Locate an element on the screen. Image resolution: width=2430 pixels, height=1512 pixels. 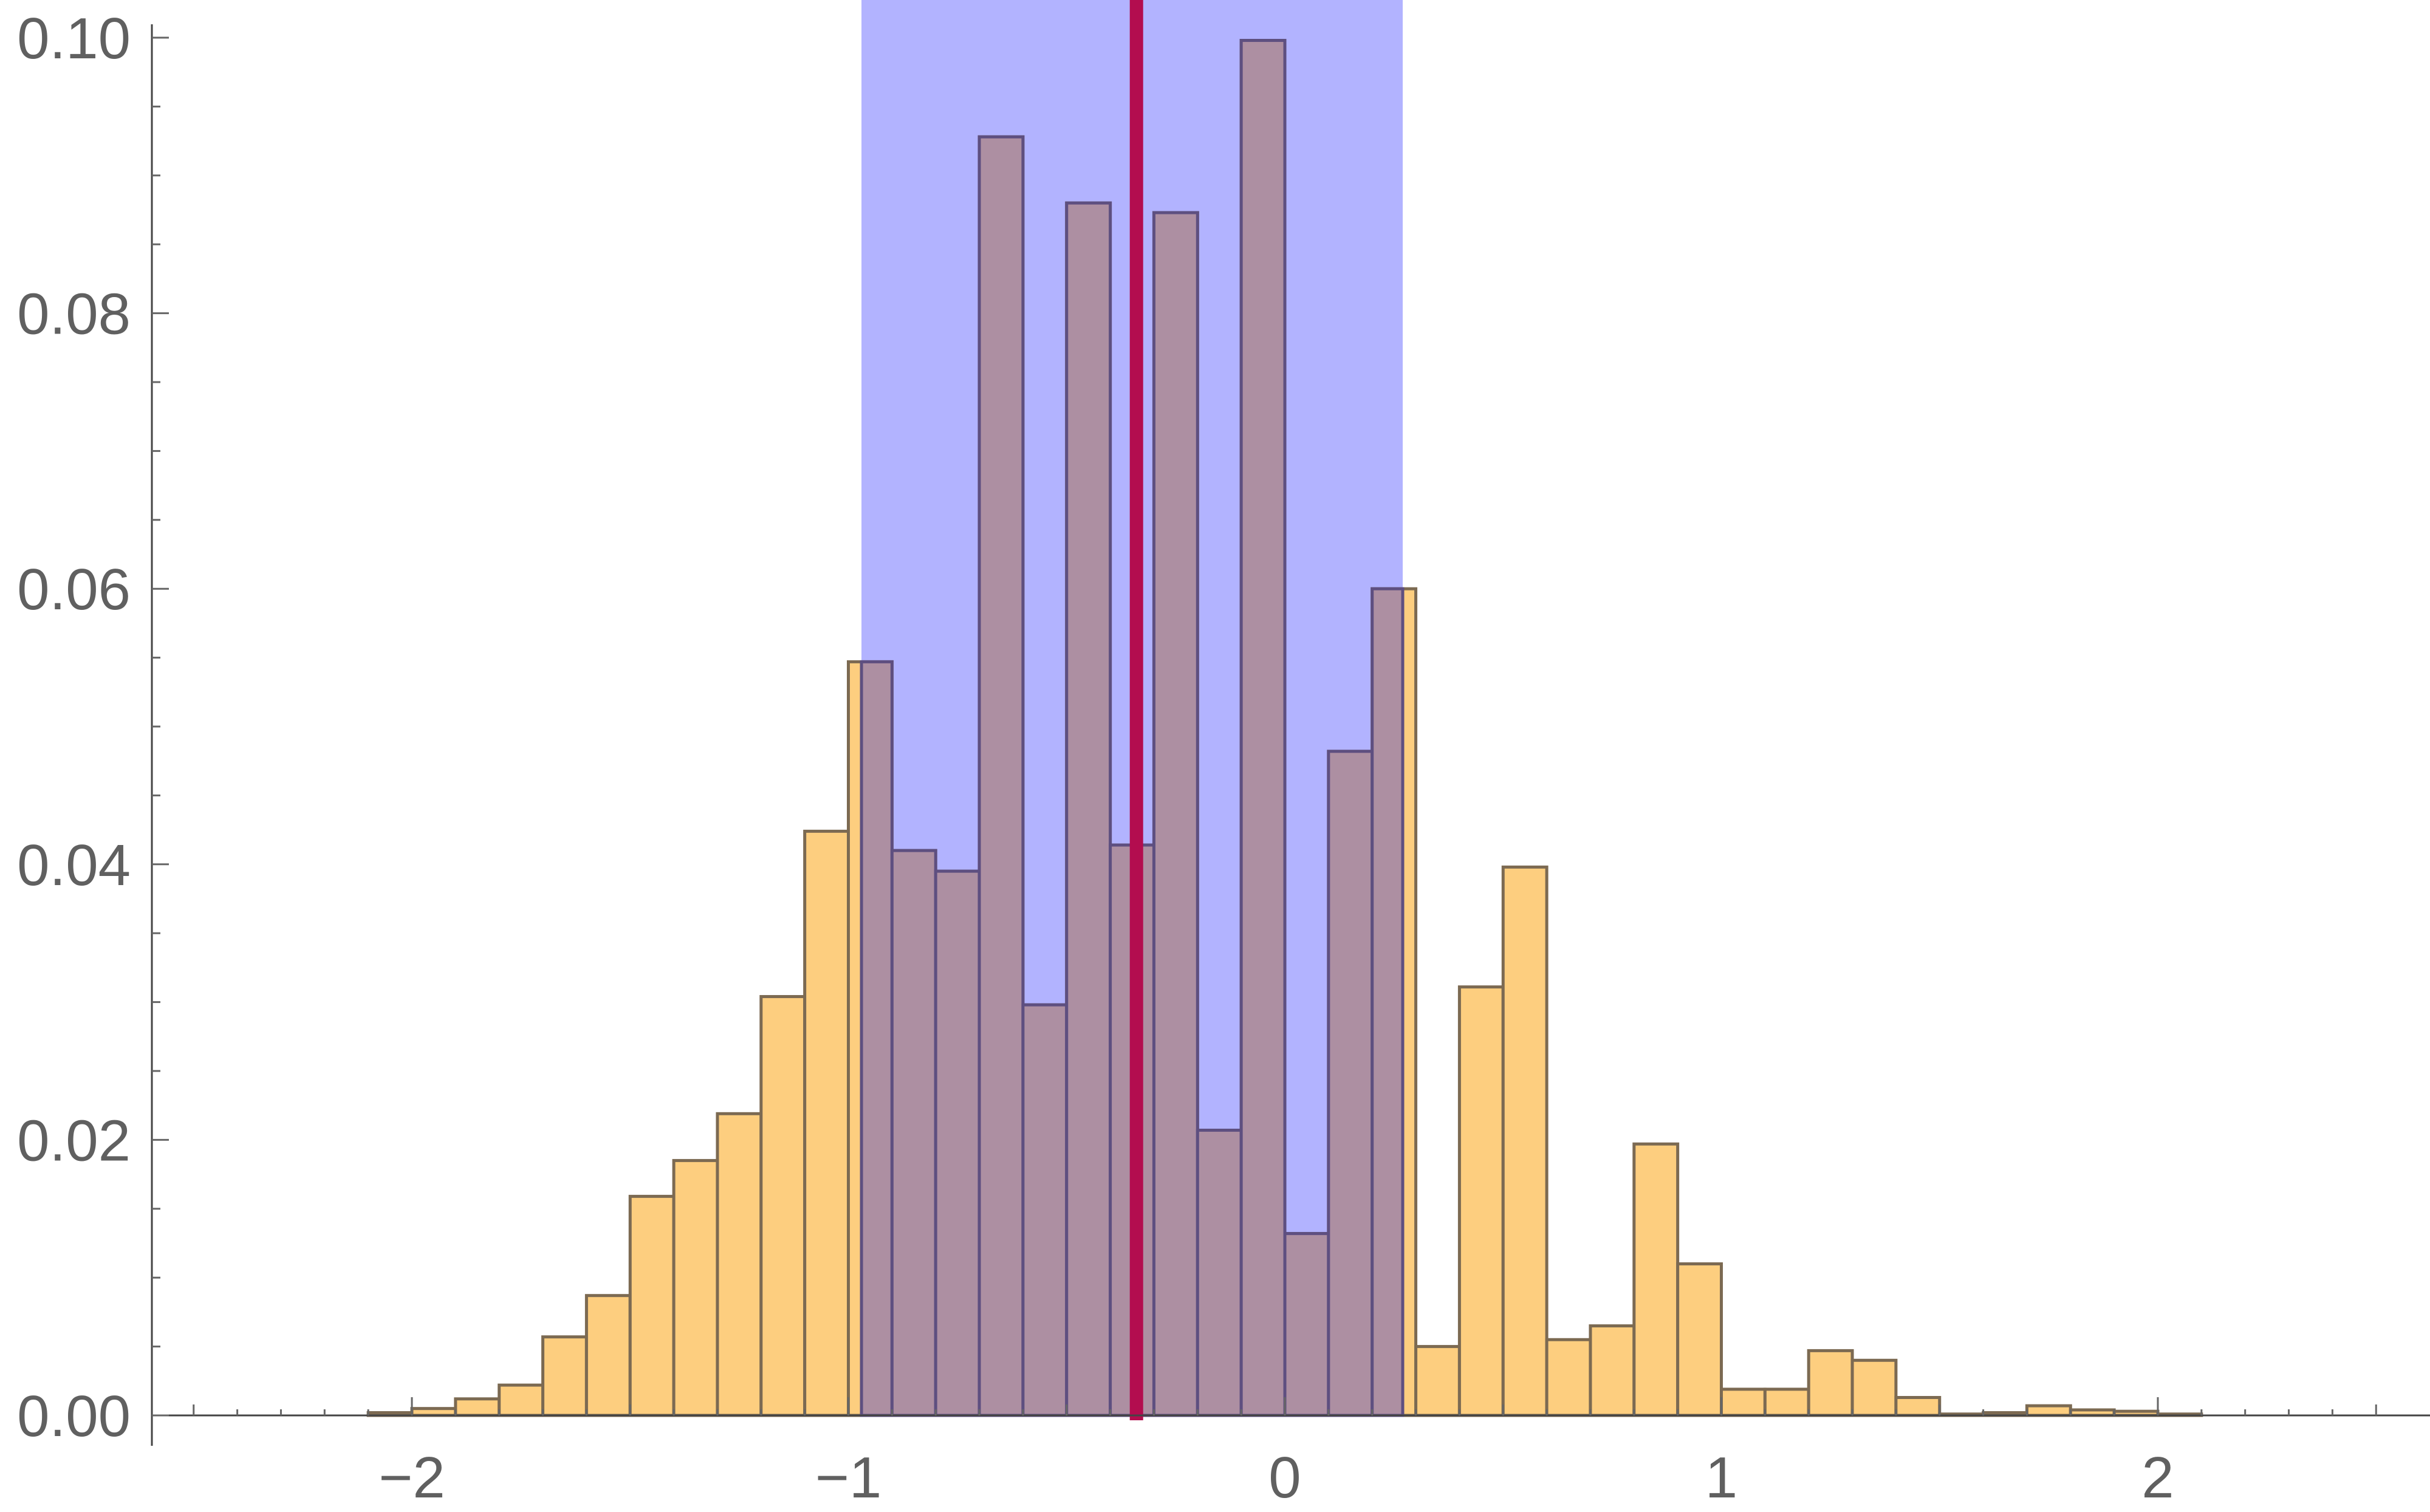
x-tick-label: −1 is located at coordinates (848, 1477).